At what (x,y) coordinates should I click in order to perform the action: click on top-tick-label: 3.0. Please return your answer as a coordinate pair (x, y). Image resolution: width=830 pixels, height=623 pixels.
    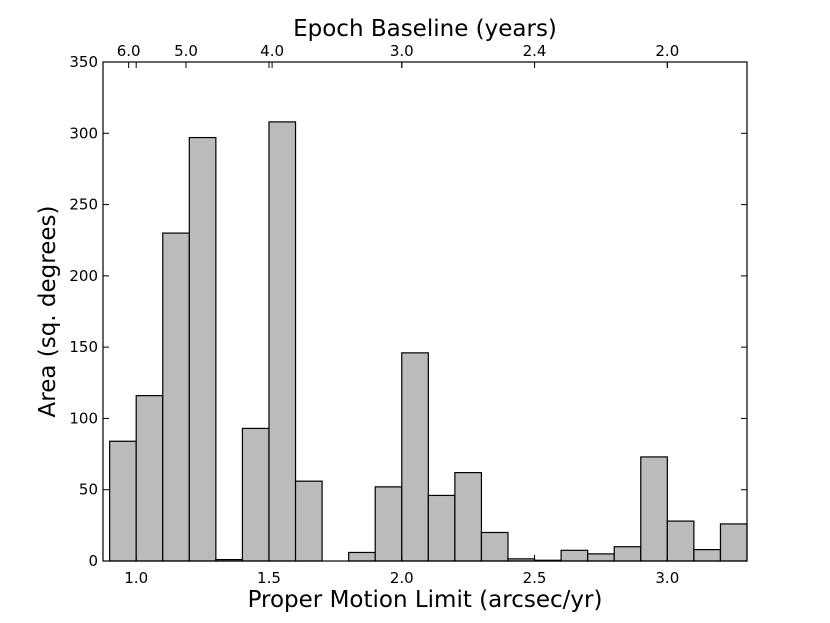
    Looking at the image, I should click on (402, 51).